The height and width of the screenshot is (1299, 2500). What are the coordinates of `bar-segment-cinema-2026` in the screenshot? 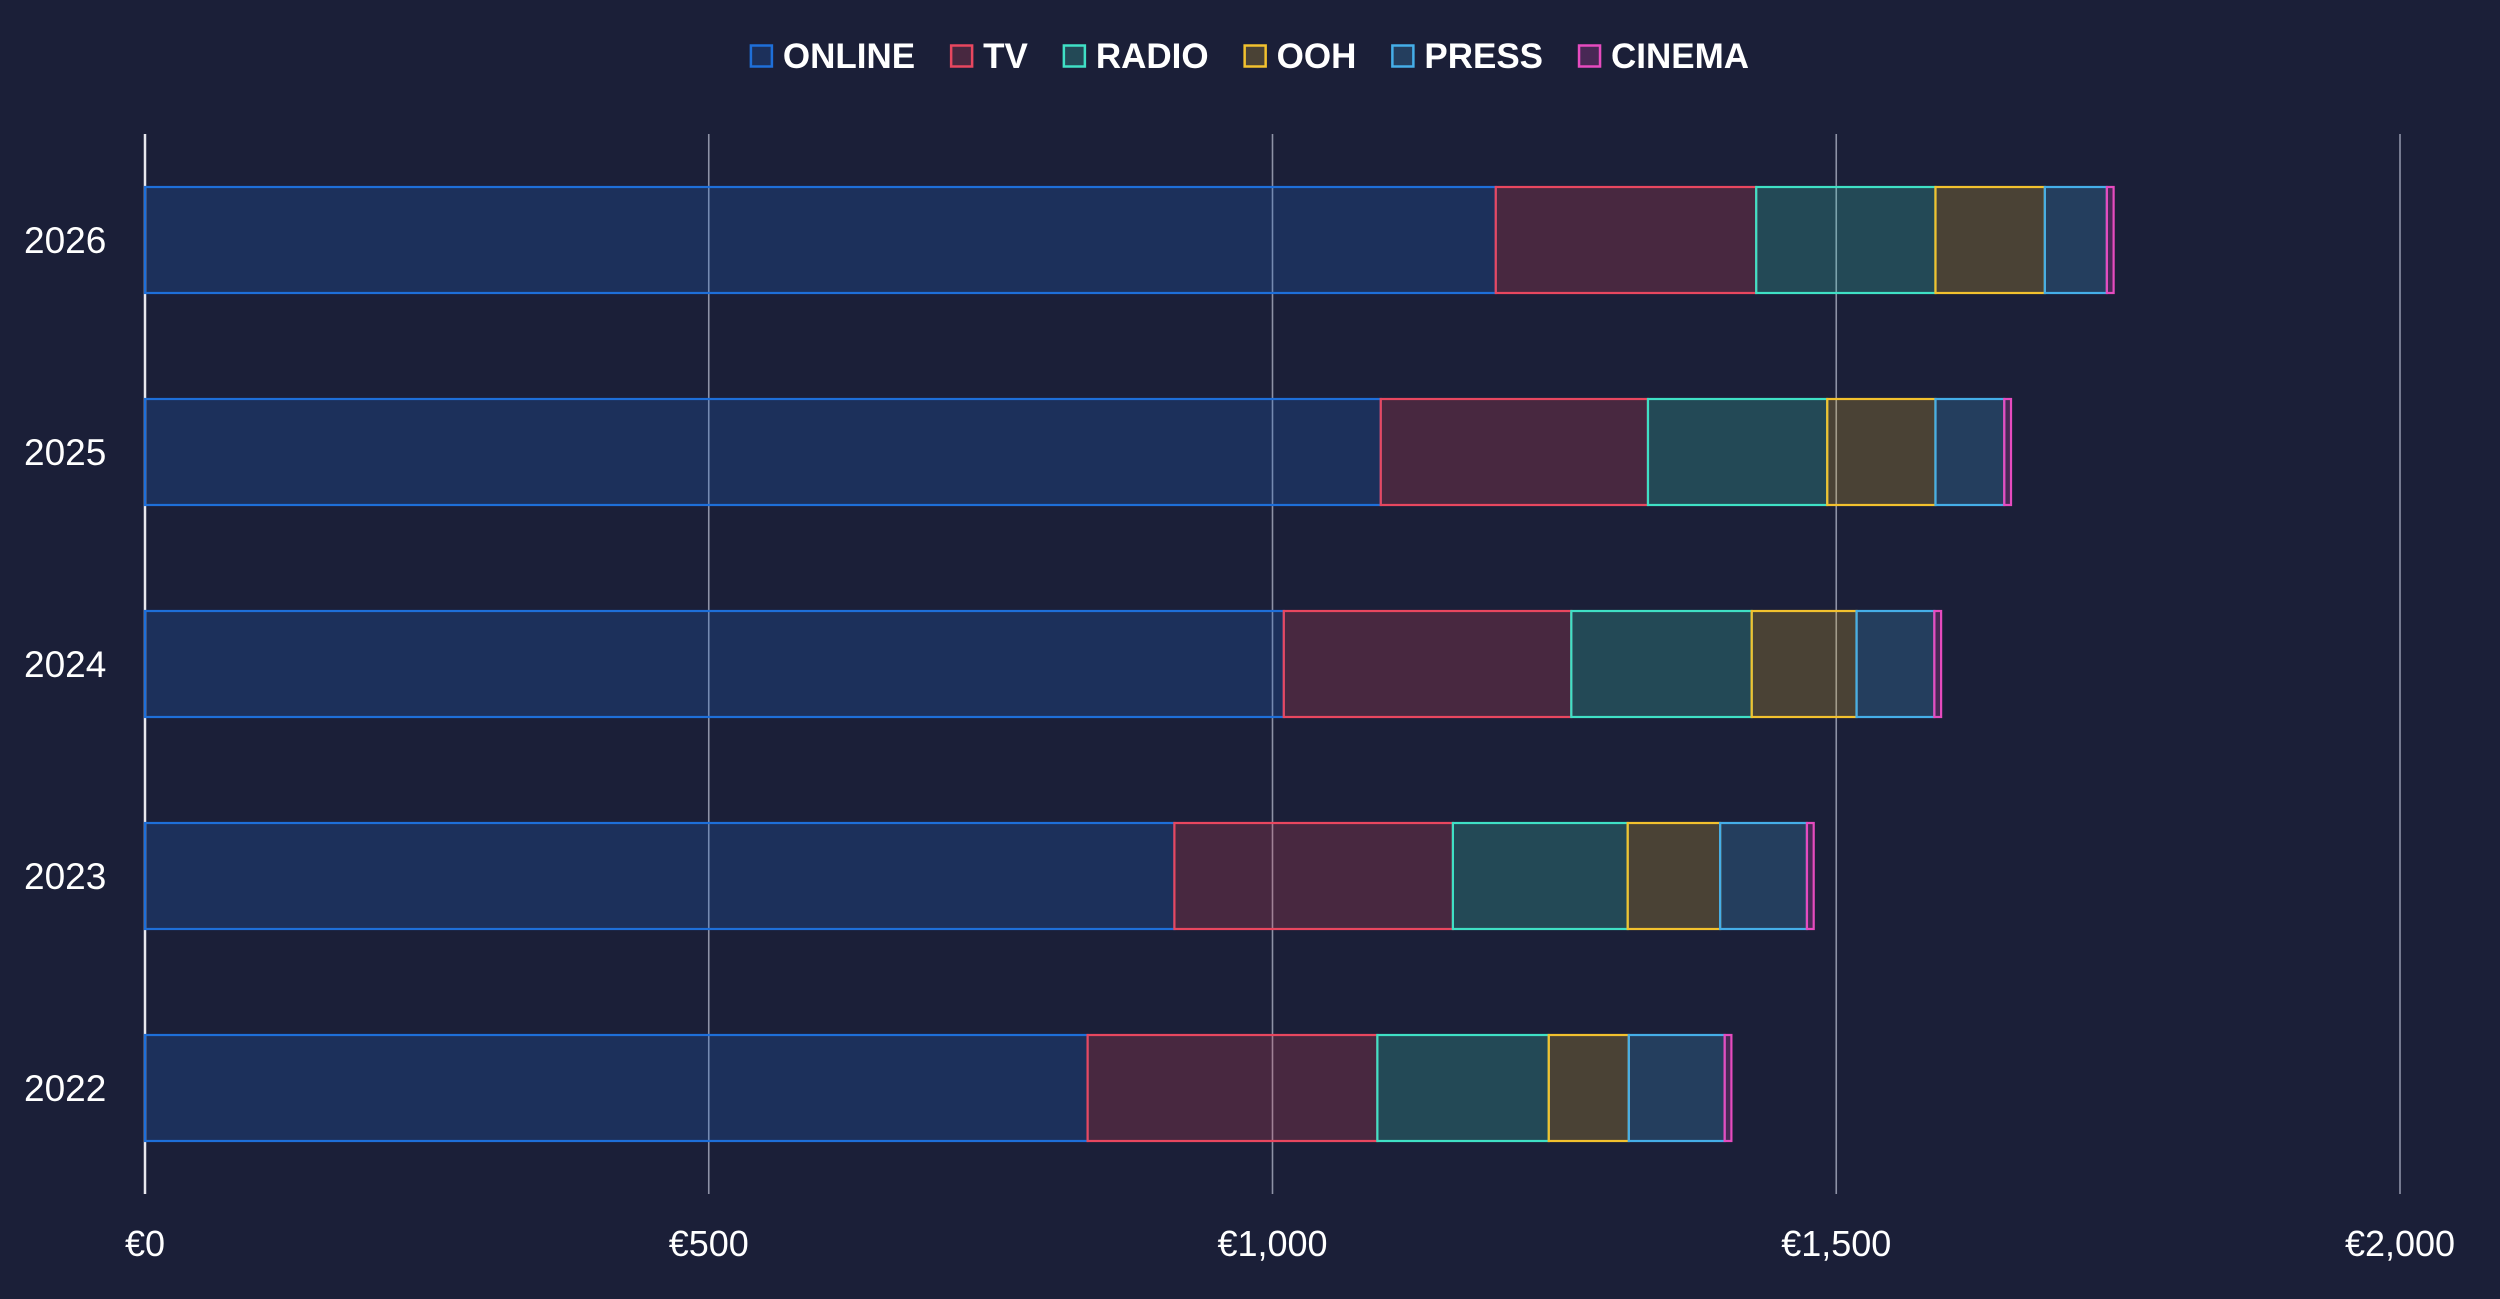 It's located at (2110, 240).